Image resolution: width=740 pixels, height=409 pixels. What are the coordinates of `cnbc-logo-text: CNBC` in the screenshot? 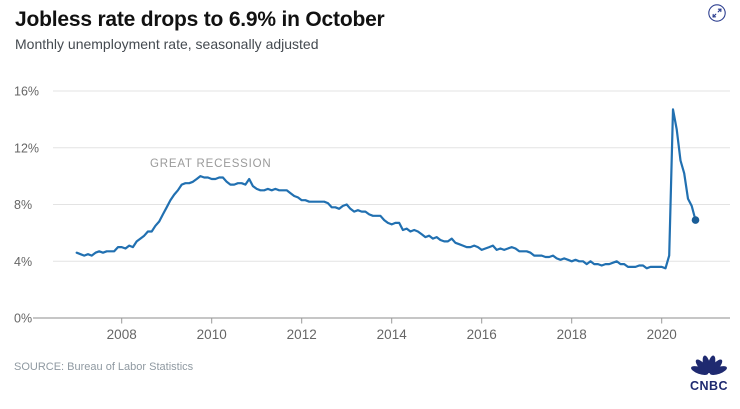 It's located at (709, 386).